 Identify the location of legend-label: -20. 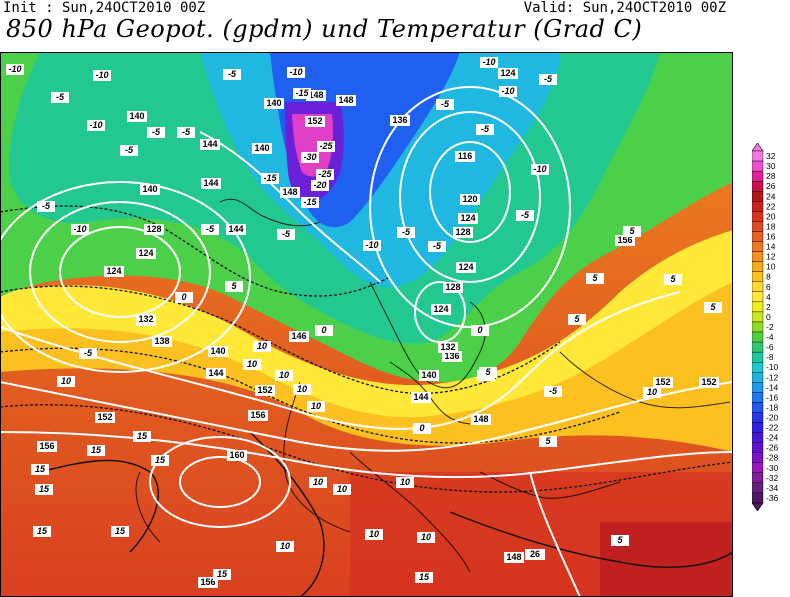
(772, 418).